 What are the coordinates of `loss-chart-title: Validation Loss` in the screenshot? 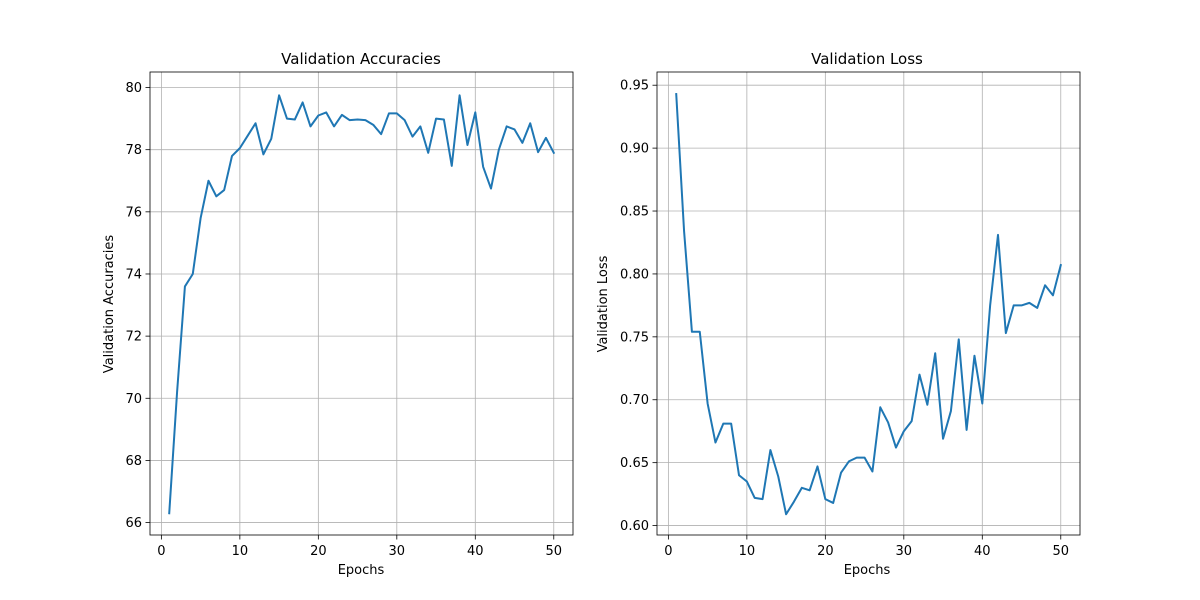 It's located at (867, 59).